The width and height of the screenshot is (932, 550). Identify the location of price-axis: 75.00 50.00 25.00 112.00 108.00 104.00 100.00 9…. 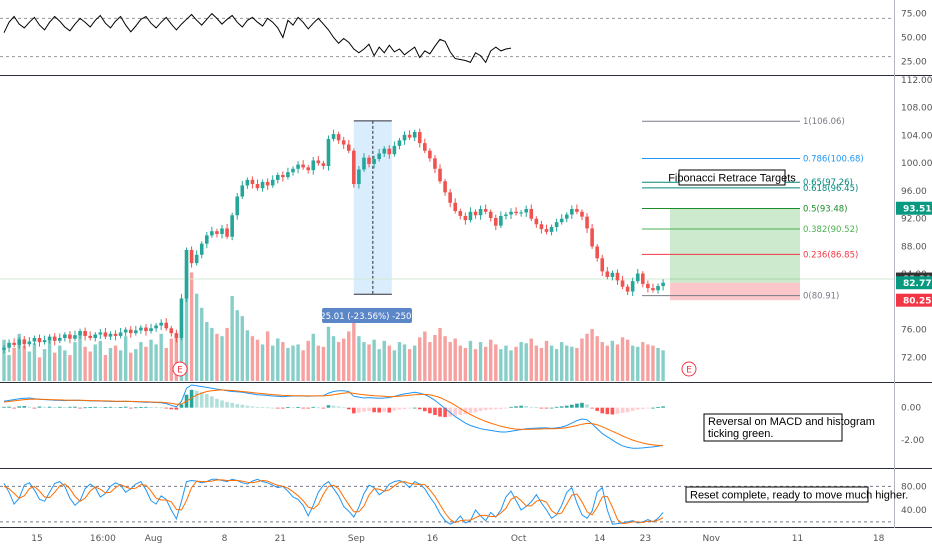
(914, 263).